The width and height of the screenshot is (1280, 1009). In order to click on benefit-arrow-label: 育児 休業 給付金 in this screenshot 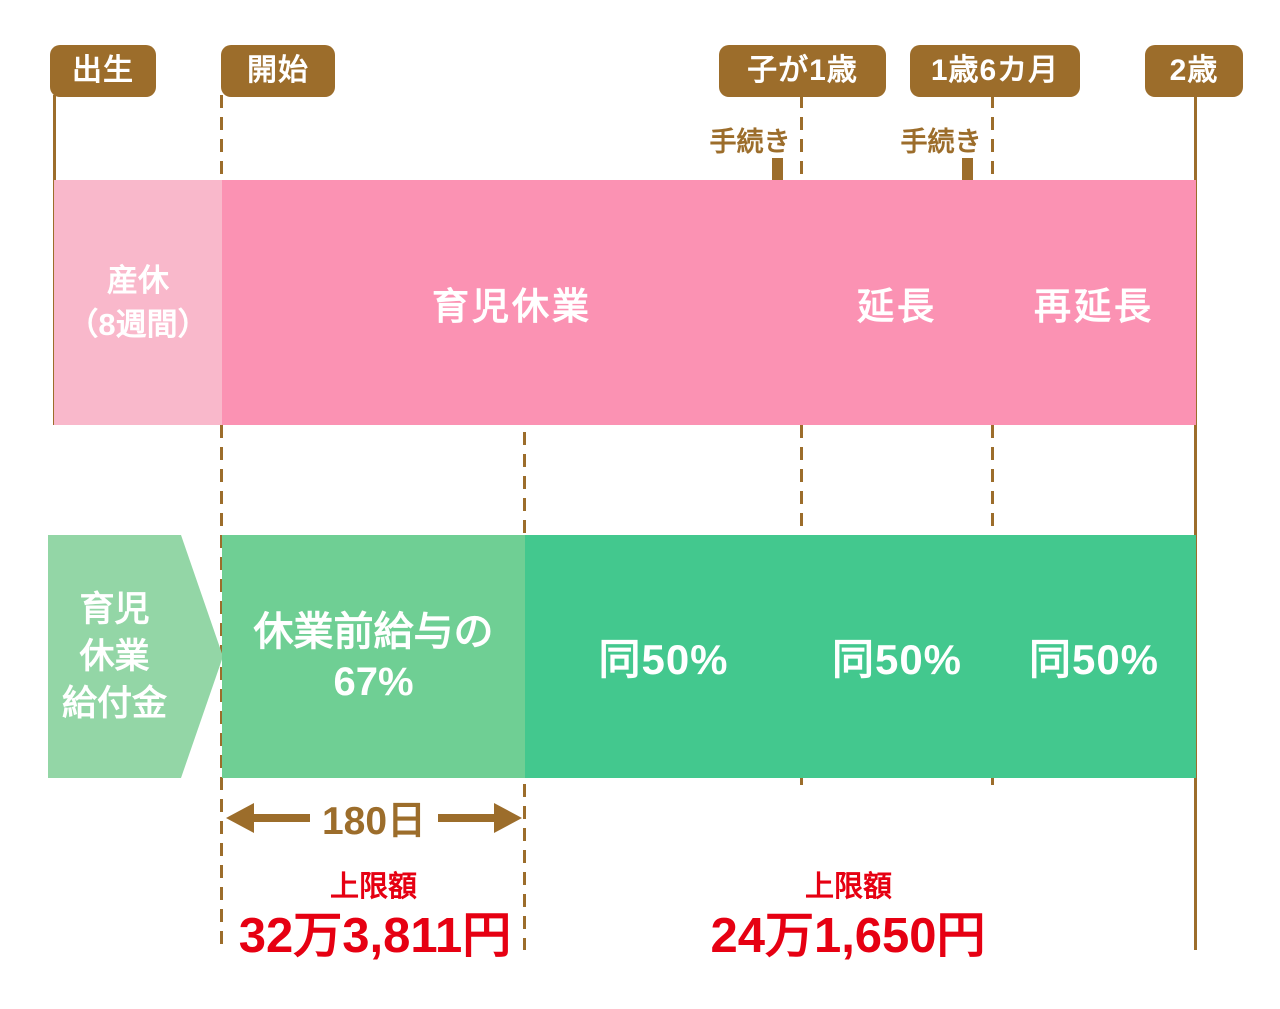, I will do `click(135, 656)`.